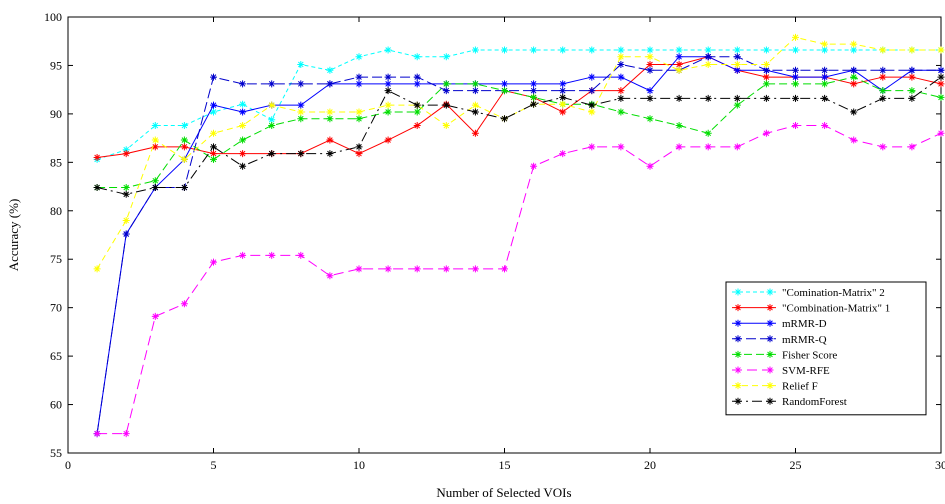 The height and width of the screenshot is (504, 945). Describe the element at coordinates (56, 453) in the screenshot. I see `y-tick-label: 55` at that location.